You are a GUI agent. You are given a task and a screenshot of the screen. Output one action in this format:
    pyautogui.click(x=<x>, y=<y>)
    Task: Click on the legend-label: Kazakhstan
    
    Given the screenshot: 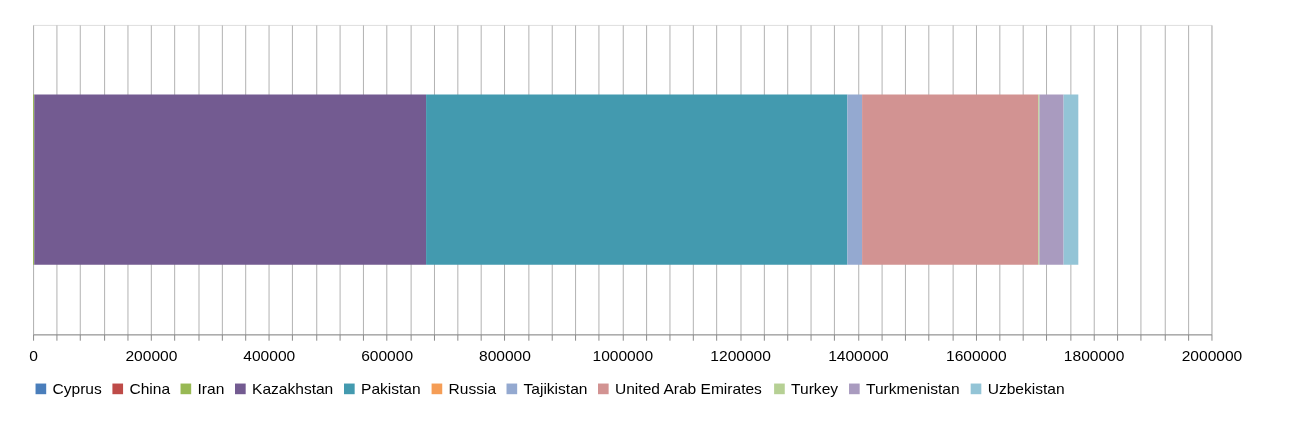 What is the action you would take?
    pyautogui.click(x=293, y=388)
    